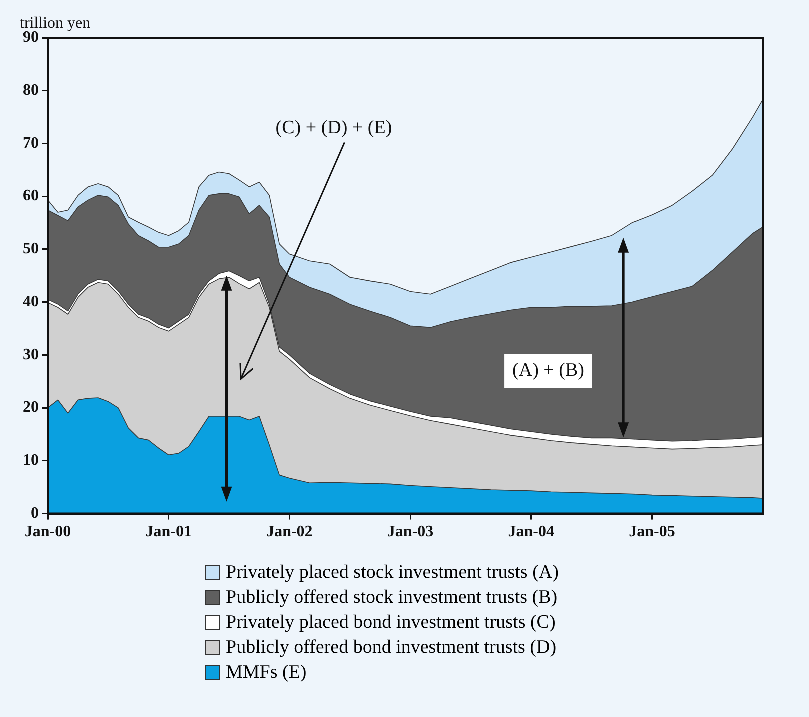  I want to click on legend-label: Publicly offered bond investment trusts (D), so click(391, 648).